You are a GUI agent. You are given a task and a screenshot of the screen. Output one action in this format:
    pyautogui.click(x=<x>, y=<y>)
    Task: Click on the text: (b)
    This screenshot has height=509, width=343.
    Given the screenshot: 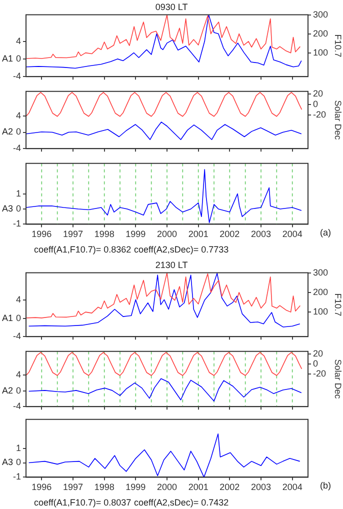 What is the action you would take?
    pyautogui.click(x=325, y=485)
    